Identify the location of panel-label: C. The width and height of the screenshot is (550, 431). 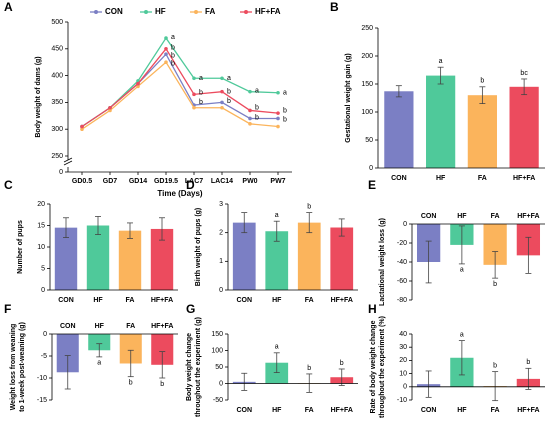
(8, 185).